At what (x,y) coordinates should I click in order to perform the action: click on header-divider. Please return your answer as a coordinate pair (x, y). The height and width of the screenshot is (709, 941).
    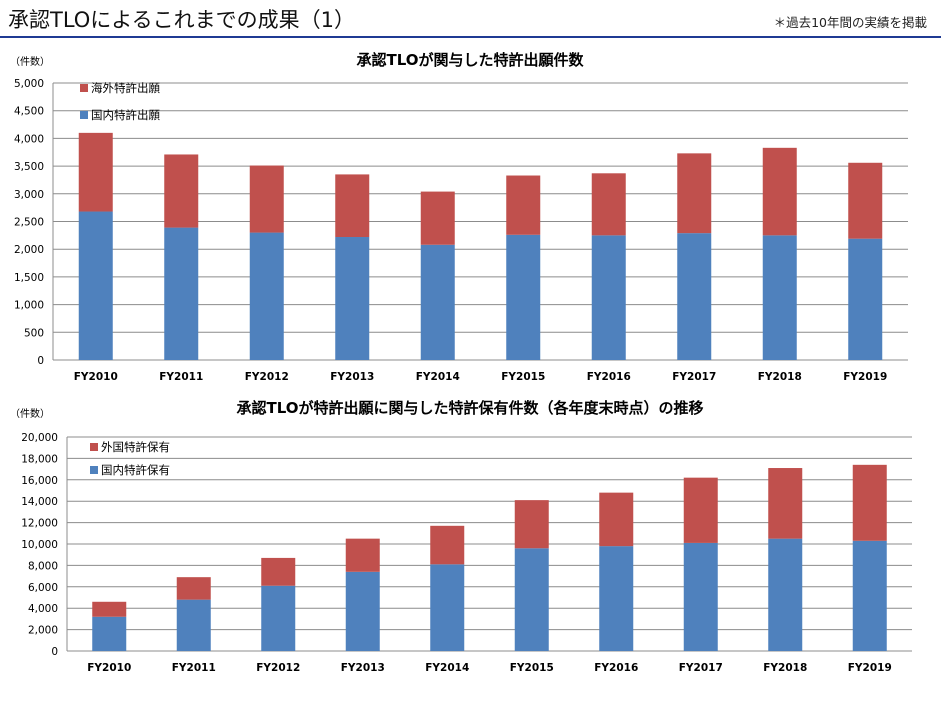
    Looking at the image, I should click on (470, 37).